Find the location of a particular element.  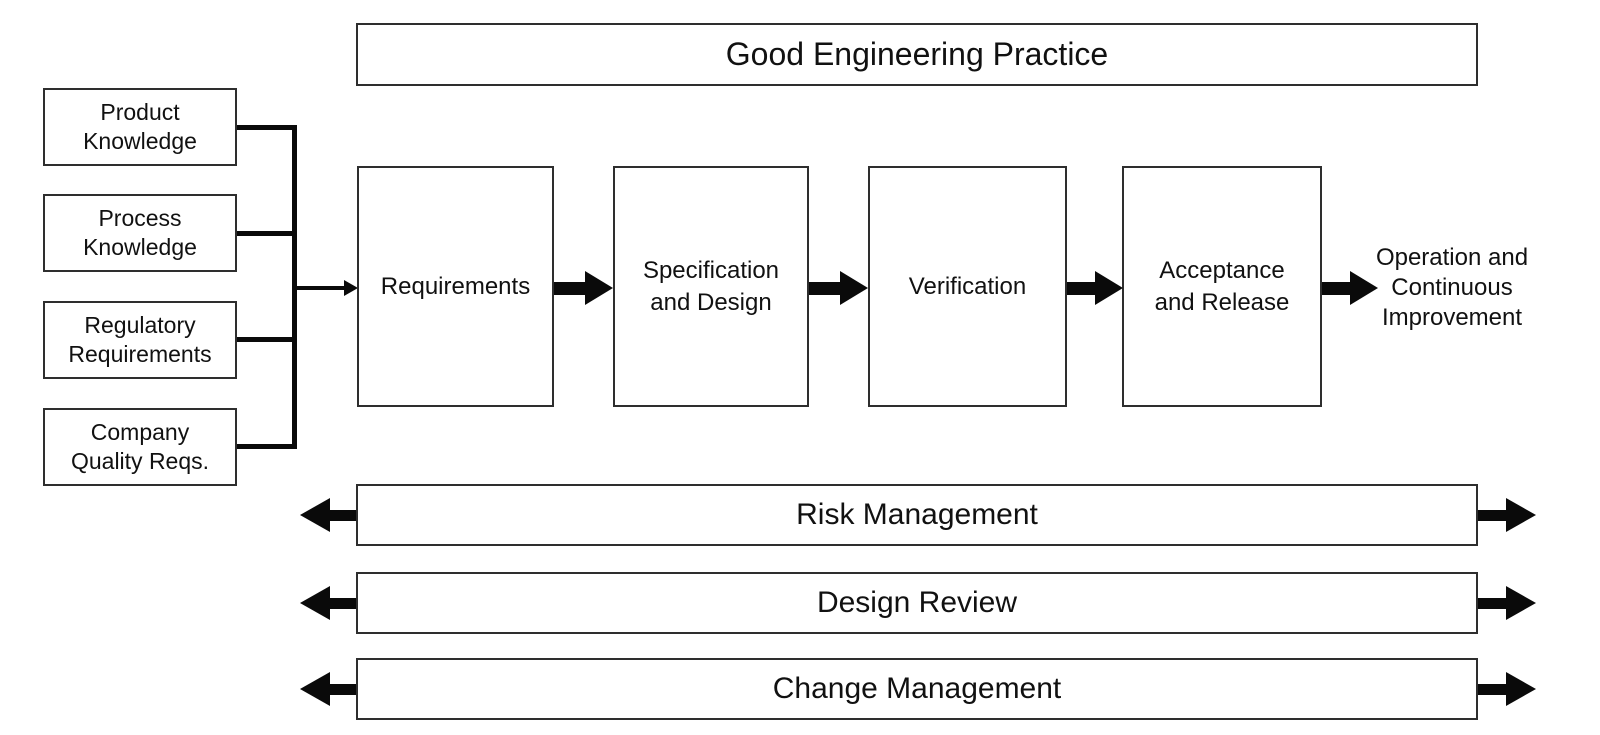

good-engineering-practice-label: Good Engineering Practice is located at coordinates (917, 54).